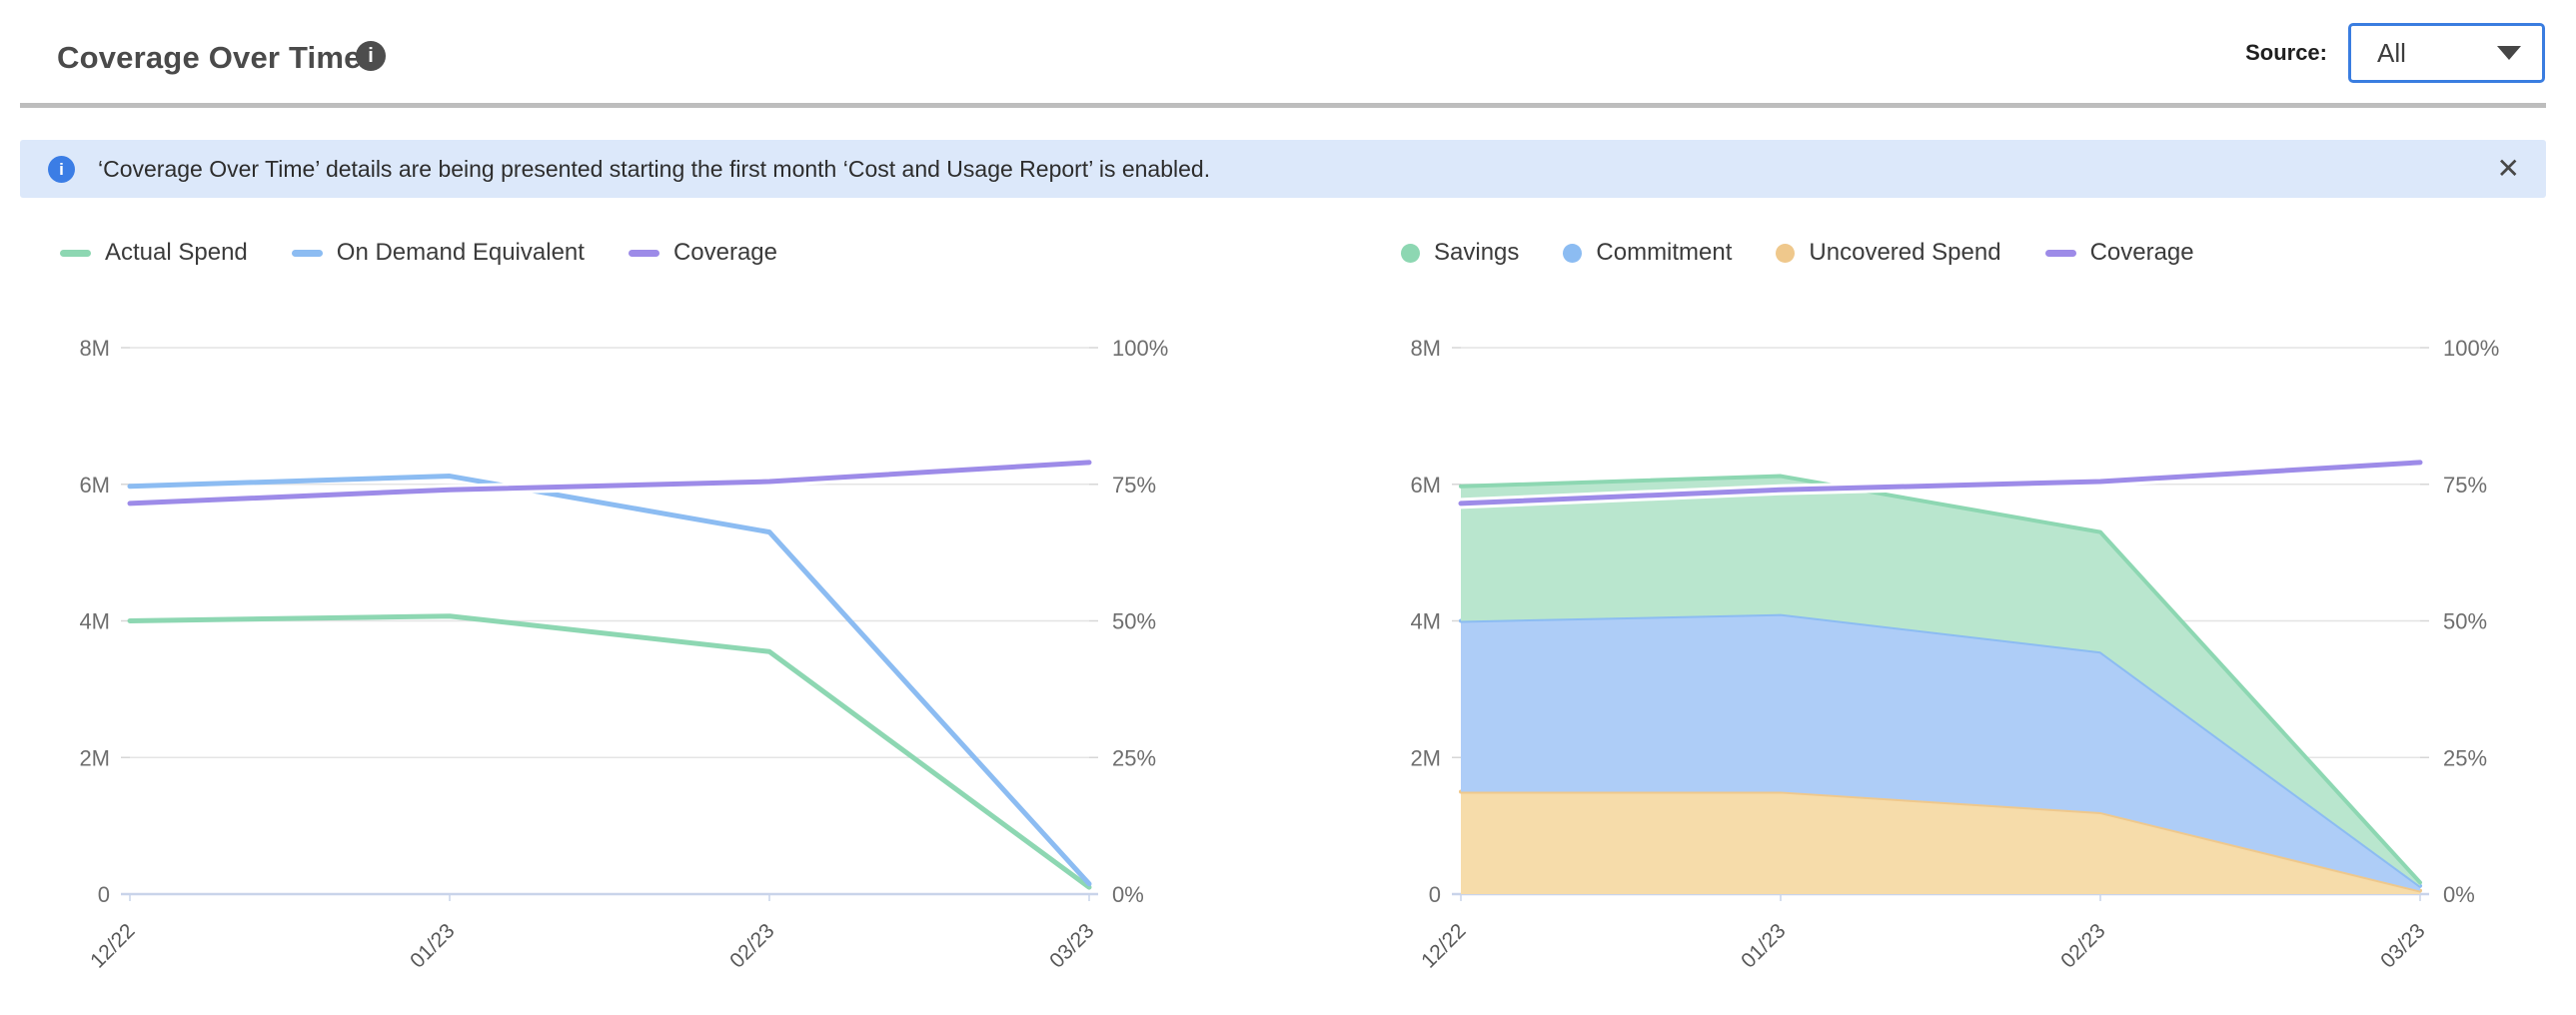  I want to click on source-dropdown: All, so click(2446, 53).